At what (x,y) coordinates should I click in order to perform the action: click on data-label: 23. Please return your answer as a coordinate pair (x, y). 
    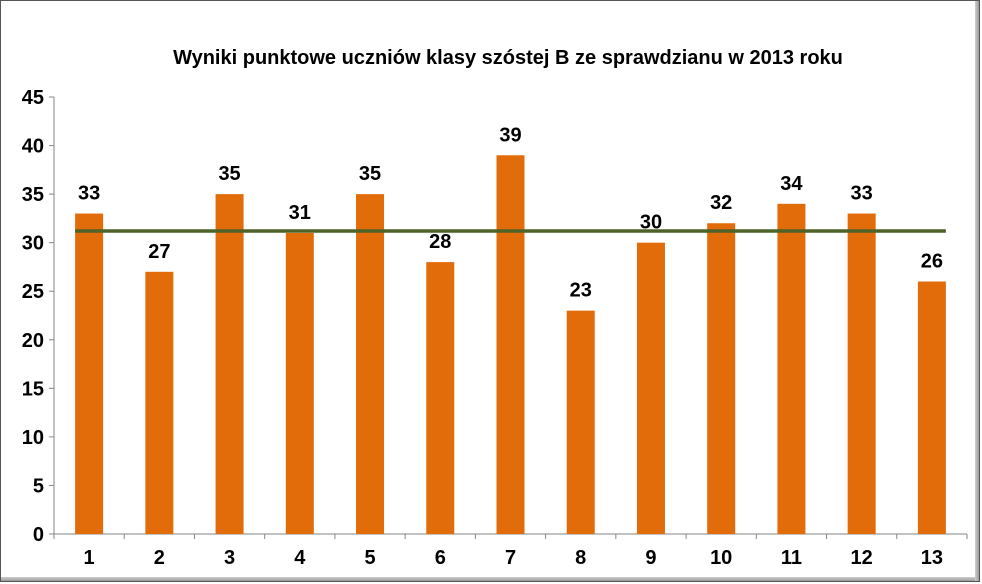
    Looking at the image, I should click on (581, 291).